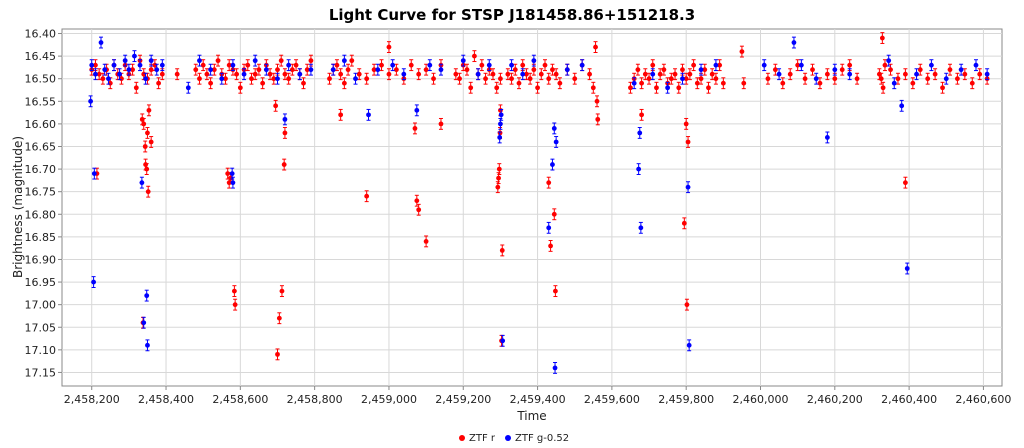 Image resolution: width=1024 pixels, height=448 pixels. What do you see at coordinates (686, 399) in the screenshot?
I see `x-tick-label: 2,459,800` at bounding box center [686, 399].